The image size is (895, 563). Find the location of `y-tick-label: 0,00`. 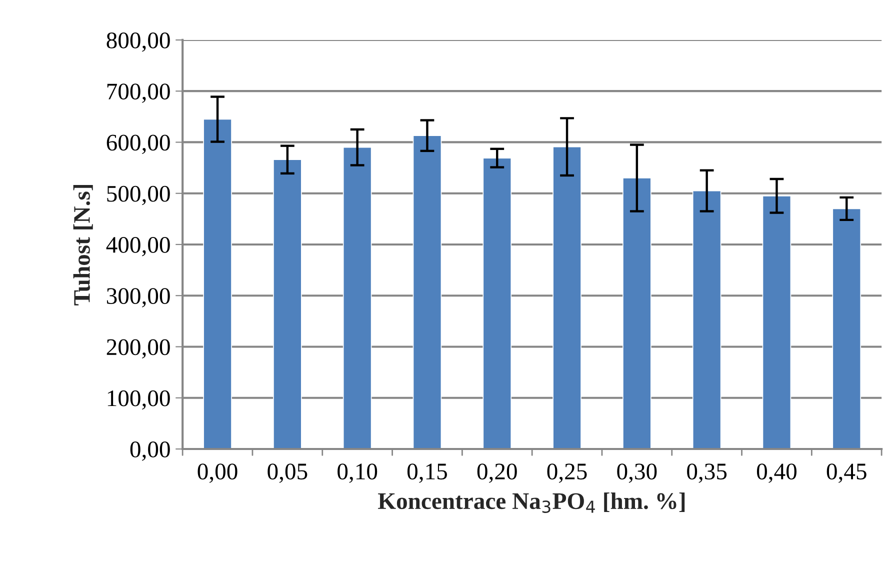

y-tick-label: 0,00 is located at coordinates (150, 451).